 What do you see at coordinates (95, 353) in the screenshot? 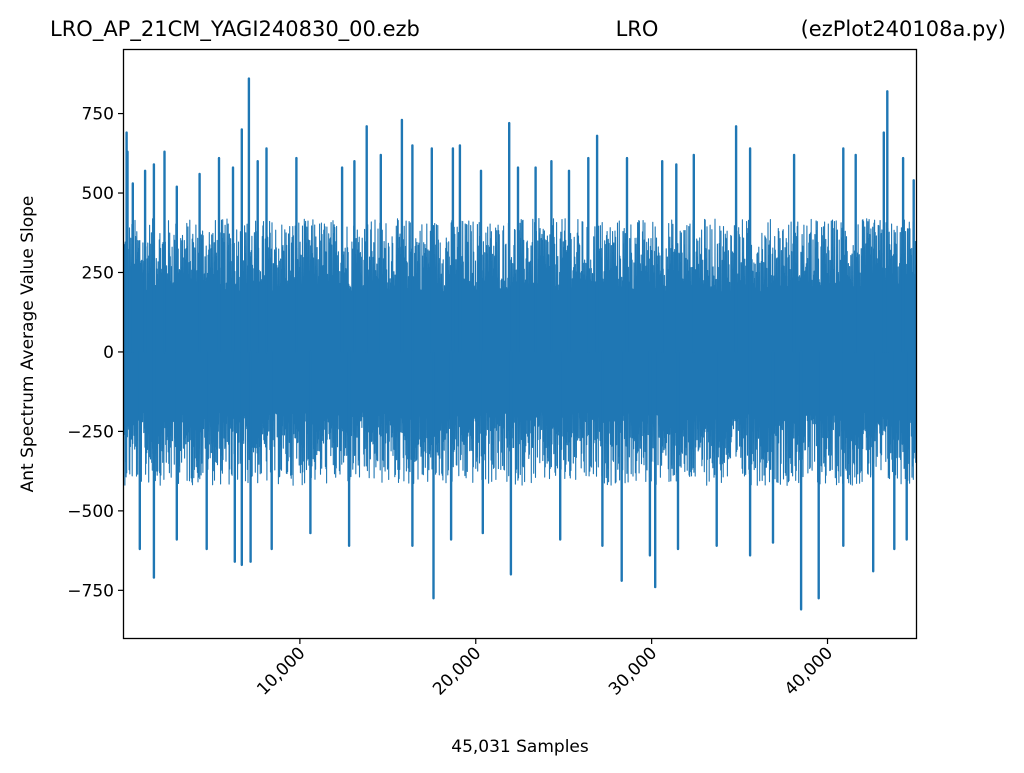
I see `y-axis: −750 −500 −250 0 250 500 750` at bounding box center [95, 353].